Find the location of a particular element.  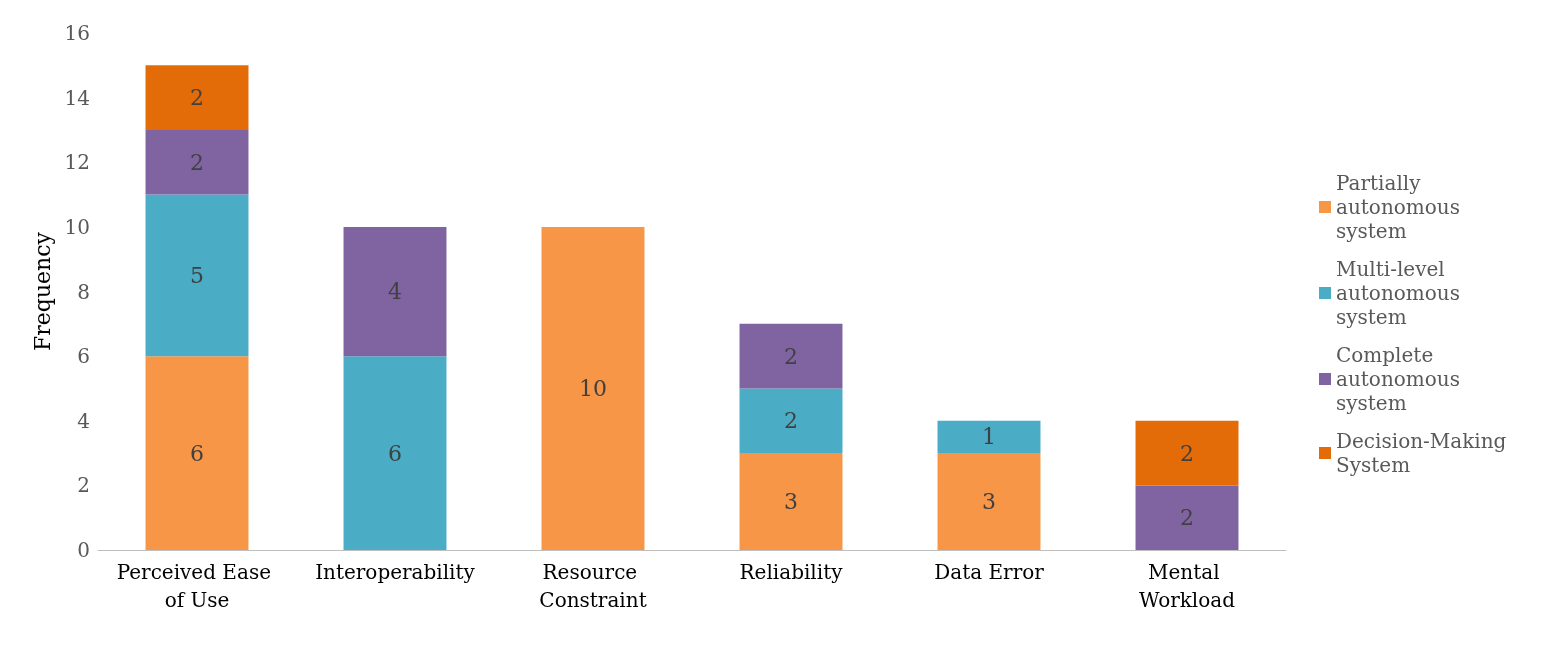

y-tick-label: 6 is located at coordinates (83, 356).